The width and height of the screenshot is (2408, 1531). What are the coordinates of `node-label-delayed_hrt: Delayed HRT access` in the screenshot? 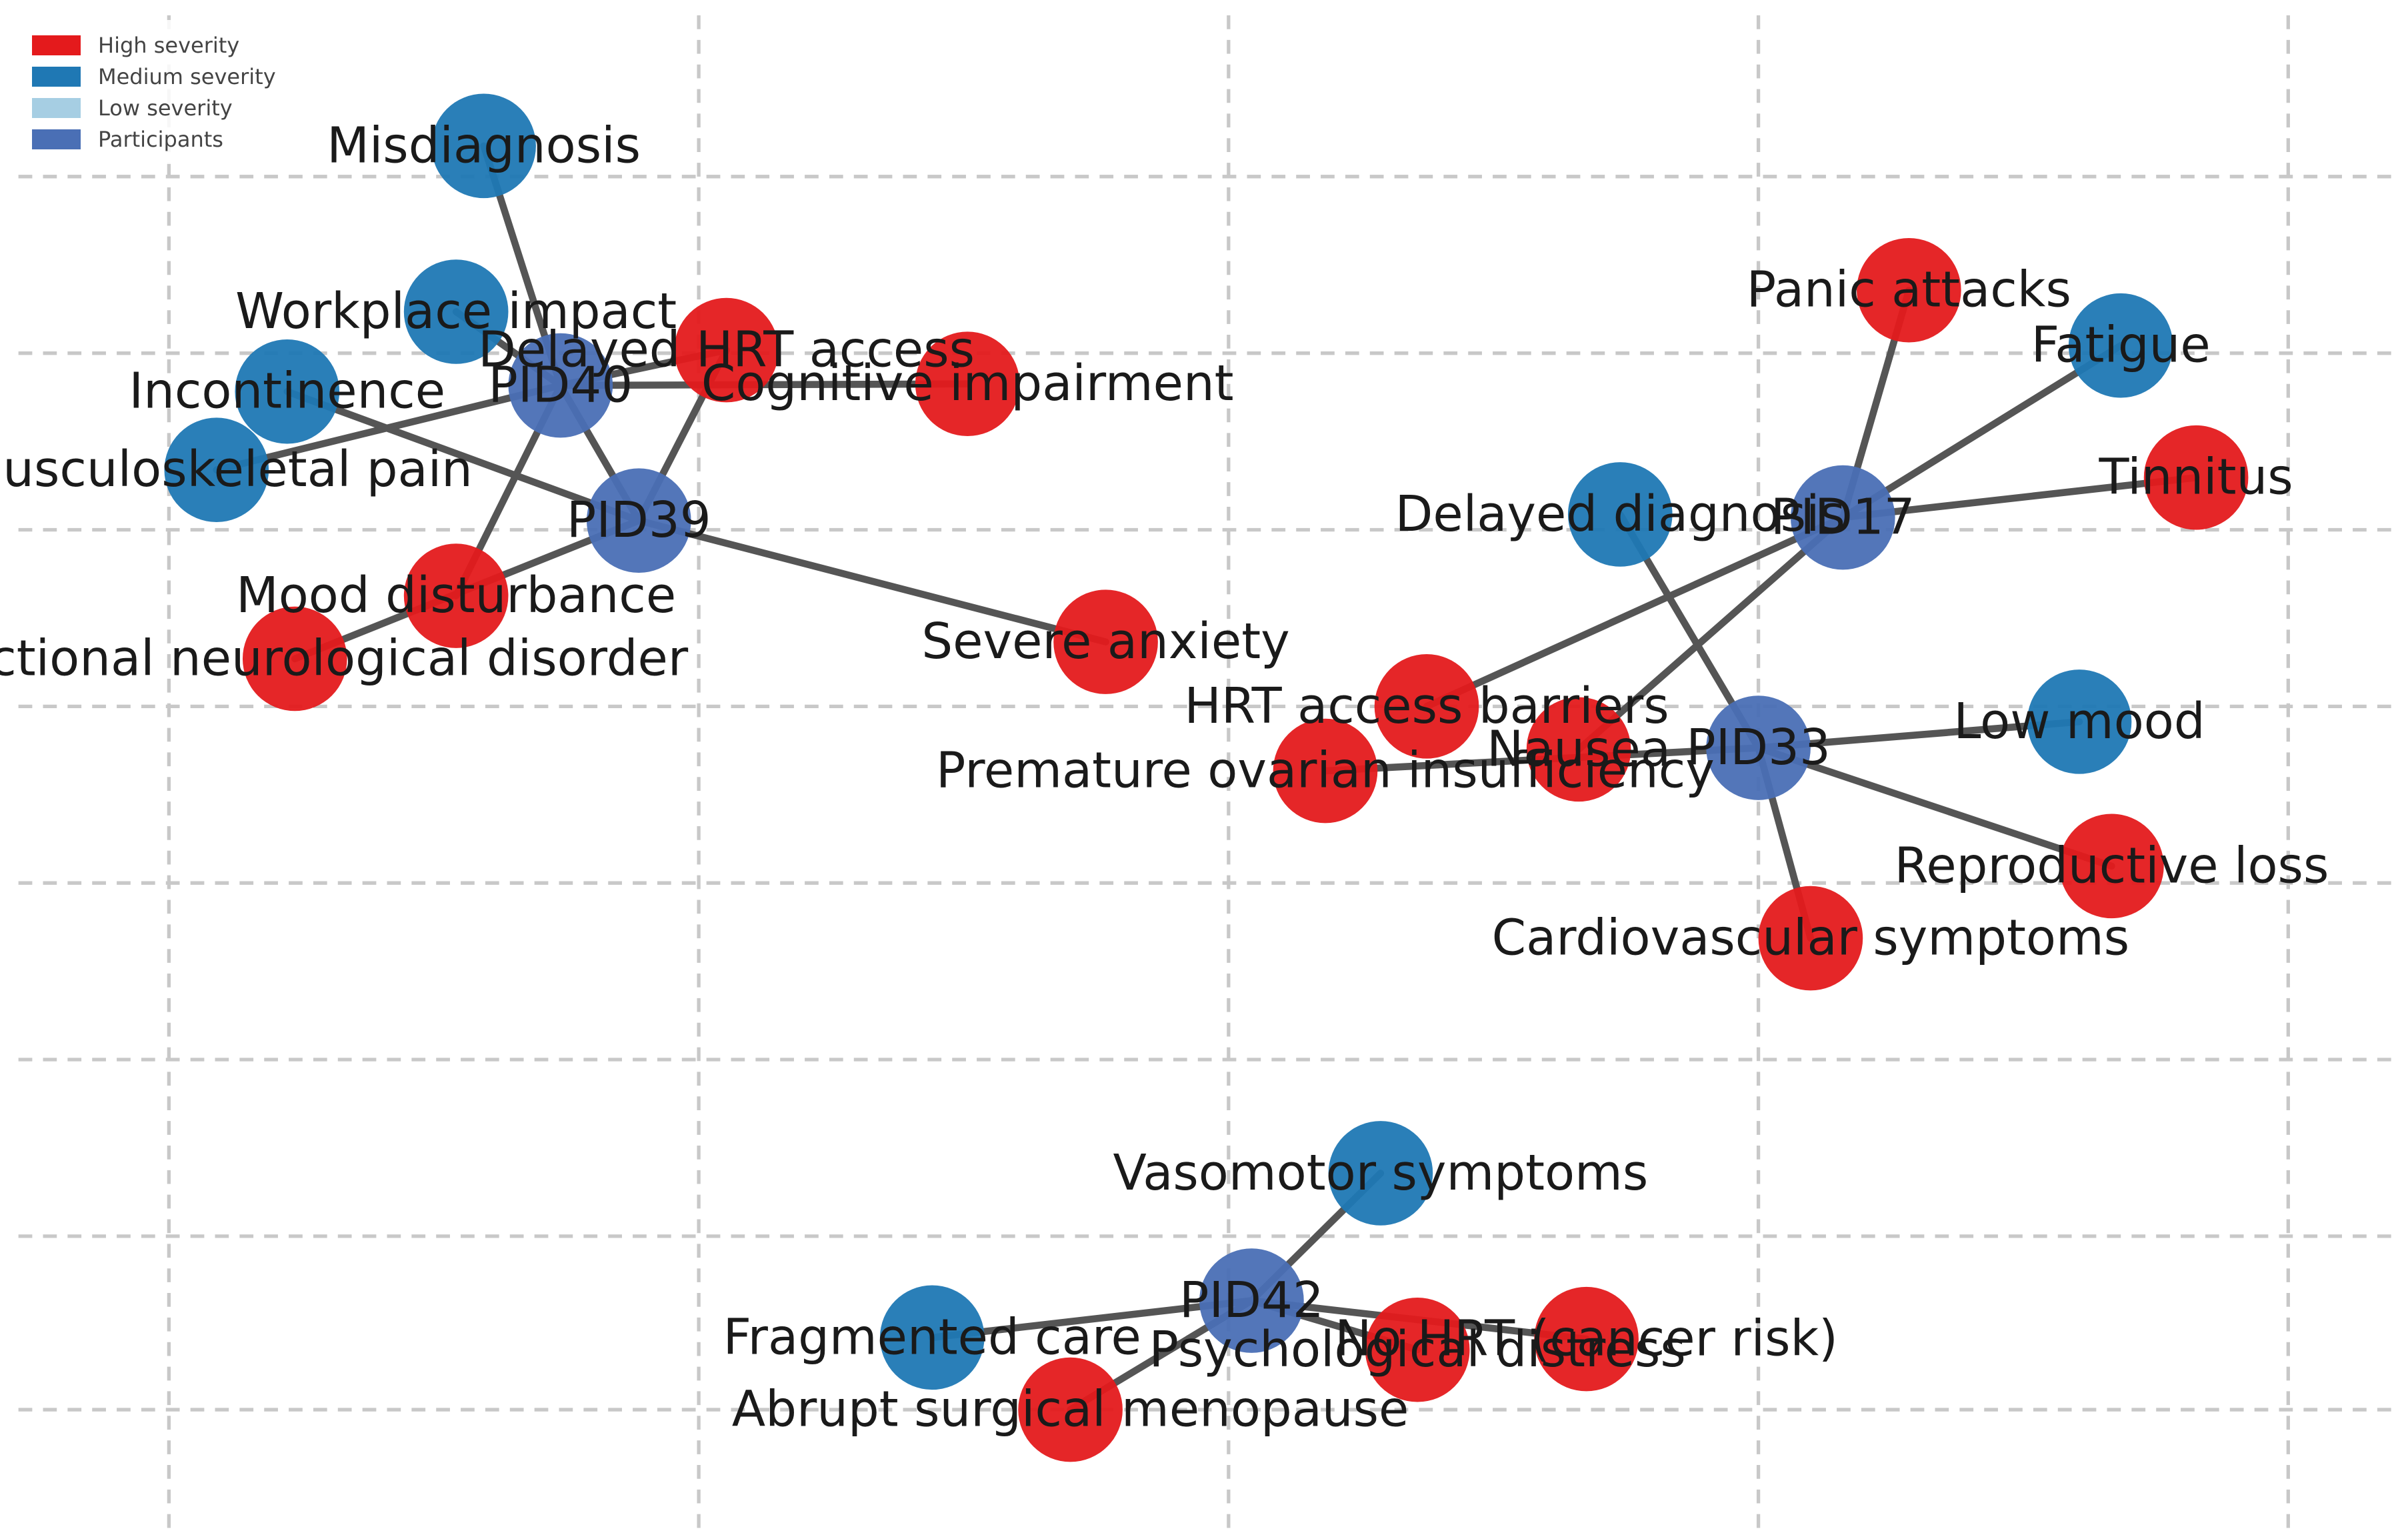 It's located at (726, 350).